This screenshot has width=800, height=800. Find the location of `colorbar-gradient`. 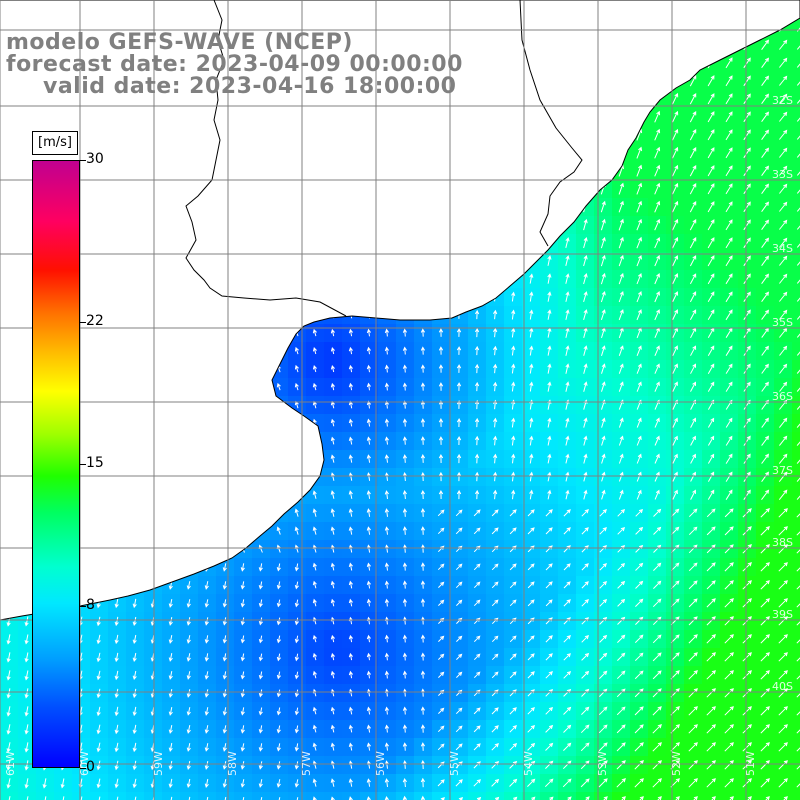

colorbar-gradient is located at coordinates (56, 464).